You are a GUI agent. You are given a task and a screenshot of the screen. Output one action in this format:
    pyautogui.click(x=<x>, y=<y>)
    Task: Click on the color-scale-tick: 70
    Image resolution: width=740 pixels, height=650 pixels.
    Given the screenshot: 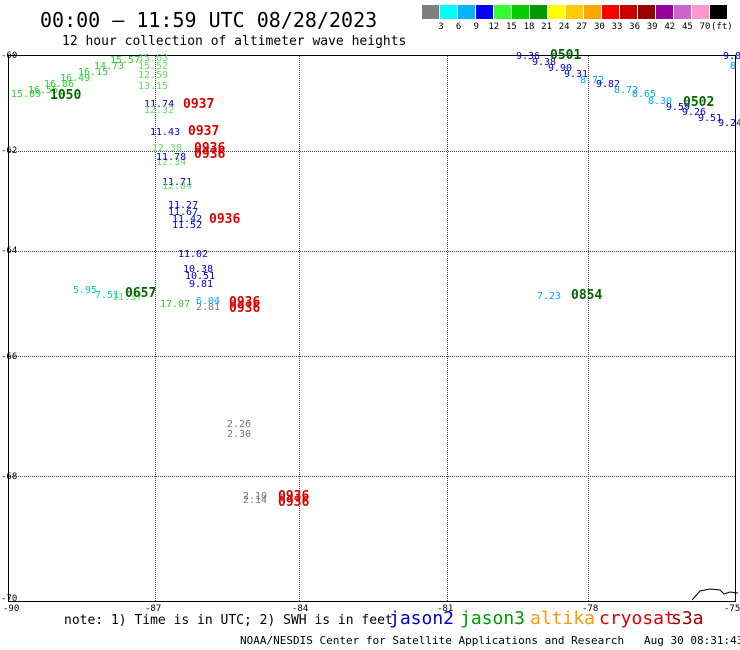 What is the action you would take?
    pyautogui.click(x=705, y=27)
    